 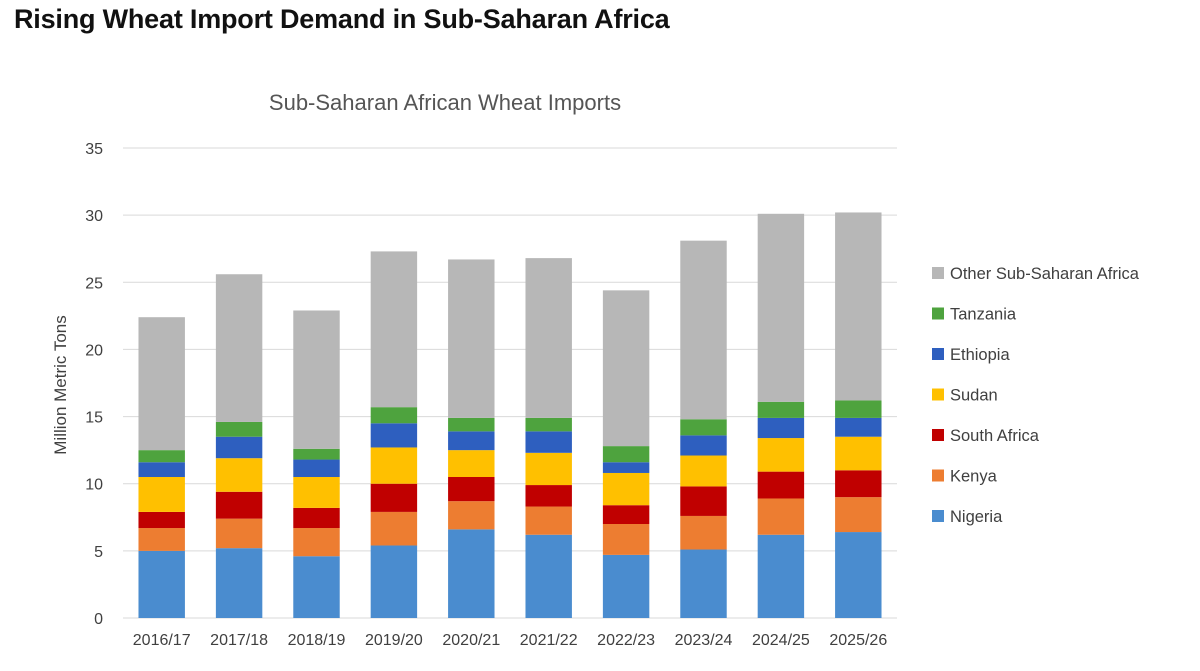 I want to click on y-axis-label: Million Metric Tons, so click(x=60, y=385).